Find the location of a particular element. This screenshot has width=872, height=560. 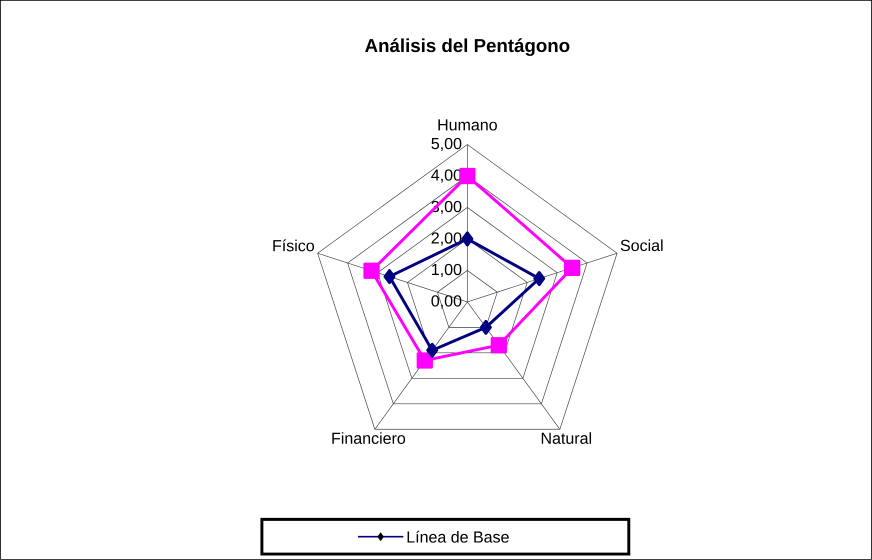

spoke-label: Natural is located at coordinates (567, 438).